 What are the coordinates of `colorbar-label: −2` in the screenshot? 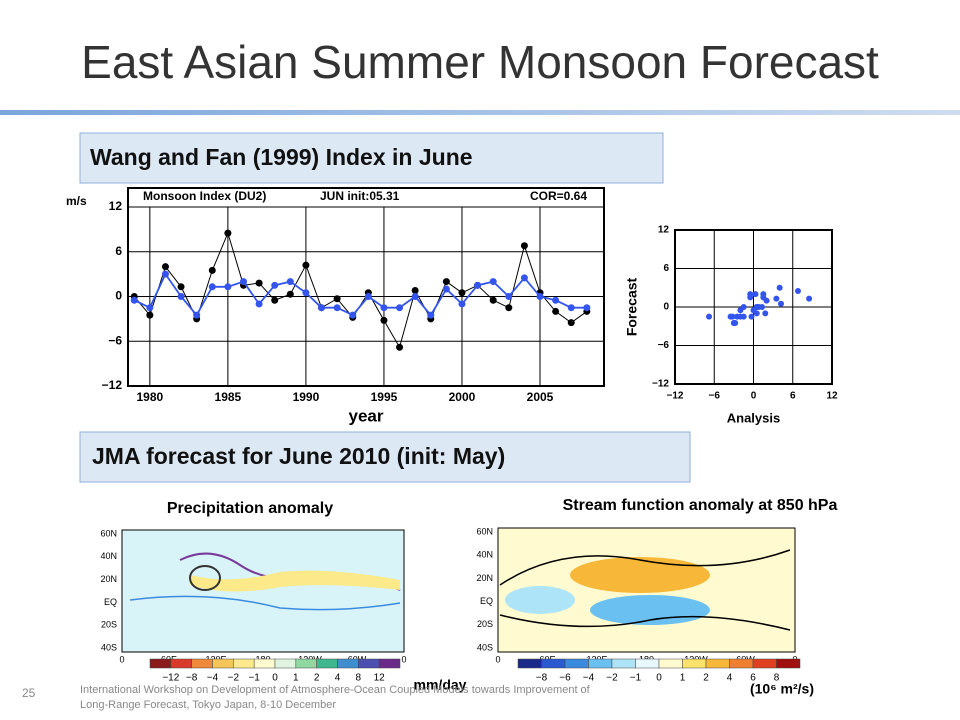 It's located at (234, 678).